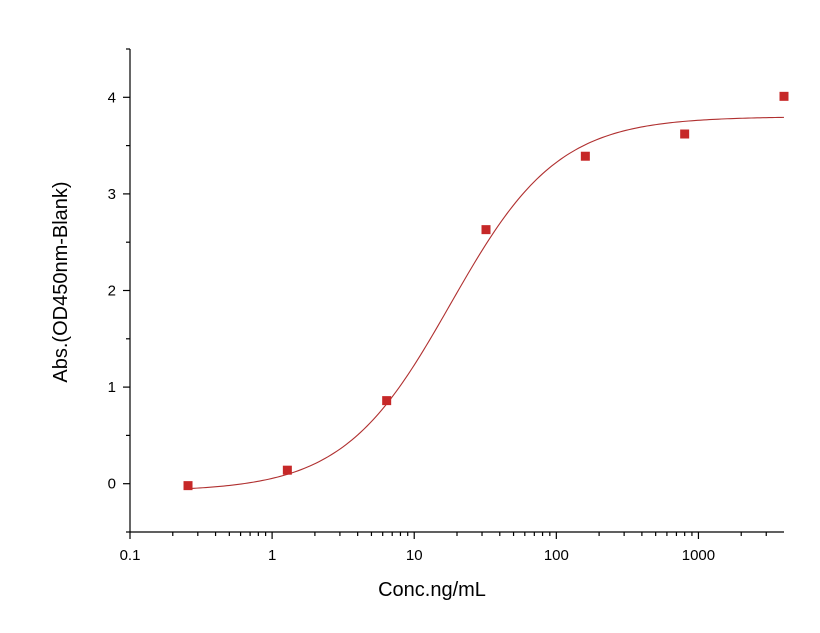  What do you see at coordinates (414, 555) in the screenshot?
I see `x-tick-label: 10` at bounding box center [414, 555].